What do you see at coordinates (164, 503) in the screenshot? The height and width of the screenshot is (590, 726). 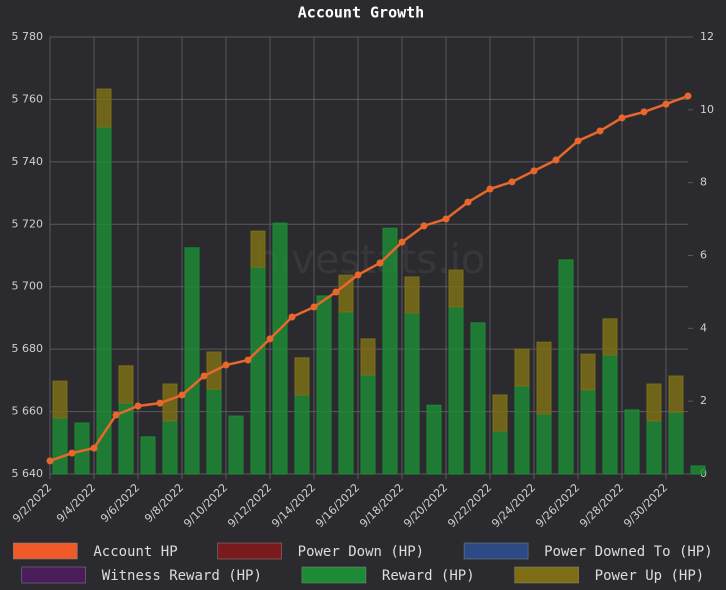 I see `x-tick-label: 9/8/2022` at bounding box center [164, 503].